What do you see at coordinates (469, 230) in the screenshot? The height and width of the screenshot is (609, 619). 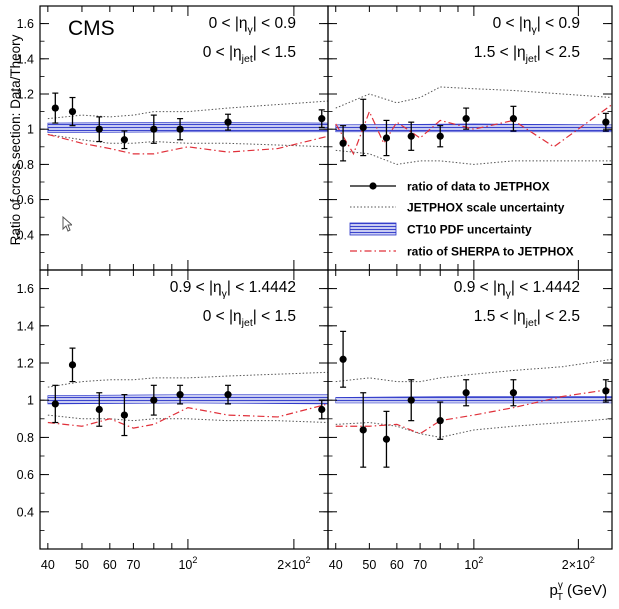 I see `legend-label: CT10 PDF uncertainty` at bounding box center [469, 230].